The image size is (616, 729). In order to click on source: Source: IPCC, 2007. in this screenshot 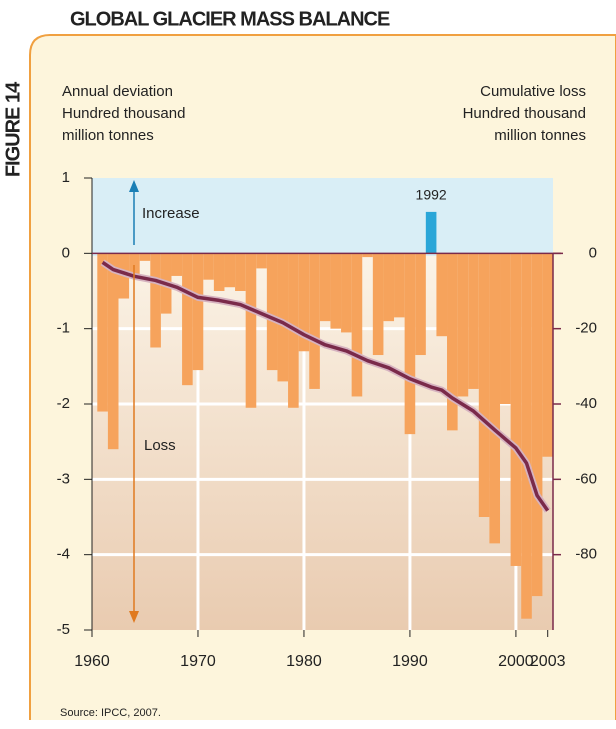, I will do `click(110, 713)`.